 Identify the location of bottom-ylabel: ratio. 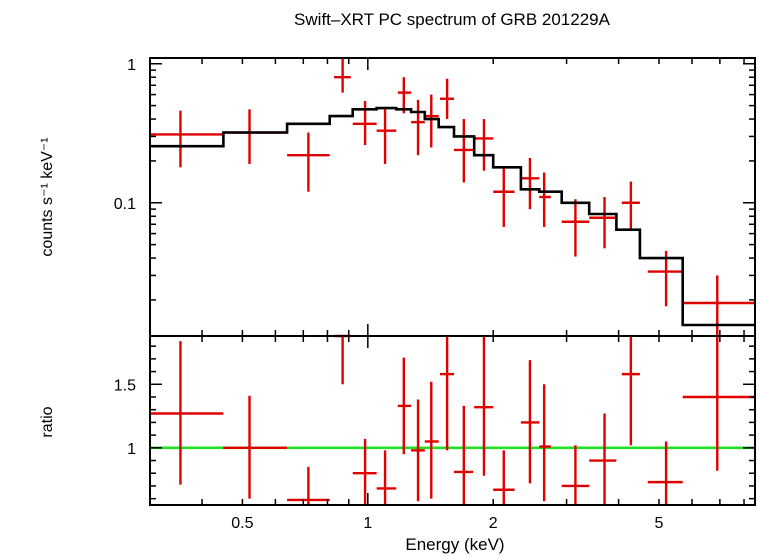
(47, 421).